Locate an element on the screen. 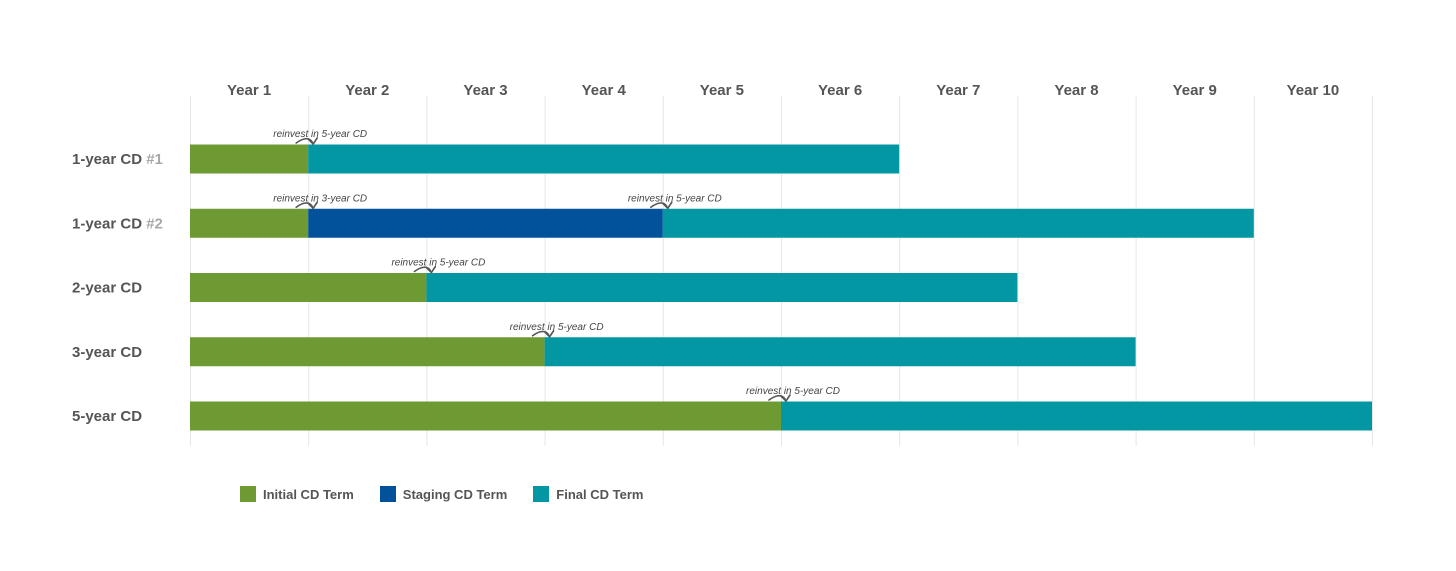 Image resolution: width=1456 pixels, height=571 pixels. year-label: Year 5 is located at coordinates (722, 90).